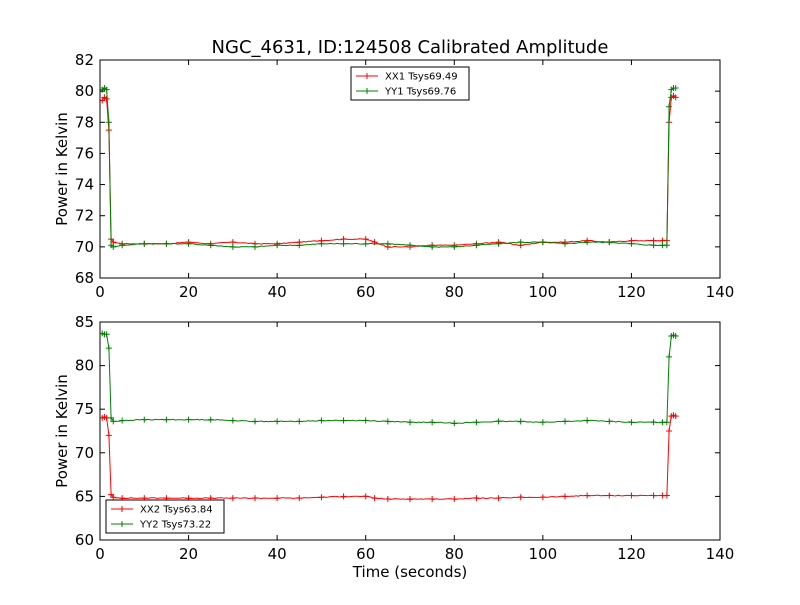 This screenshot has height=605, width=800. I want to click on y-tick-label: 74, so click(84, 185).